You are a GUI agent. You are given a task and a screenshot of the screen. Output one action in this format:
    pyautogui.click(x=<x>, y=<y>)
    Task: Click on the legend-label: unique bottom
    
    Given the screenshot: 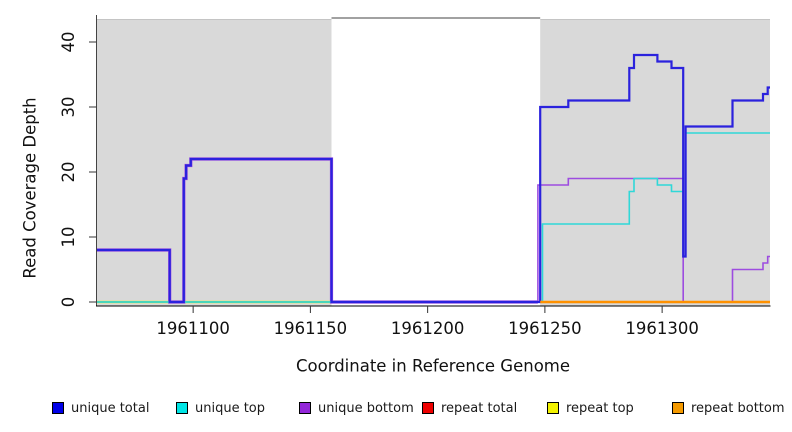 What is the action you would take?
    pyautogui.click(x=366, y=408)
    